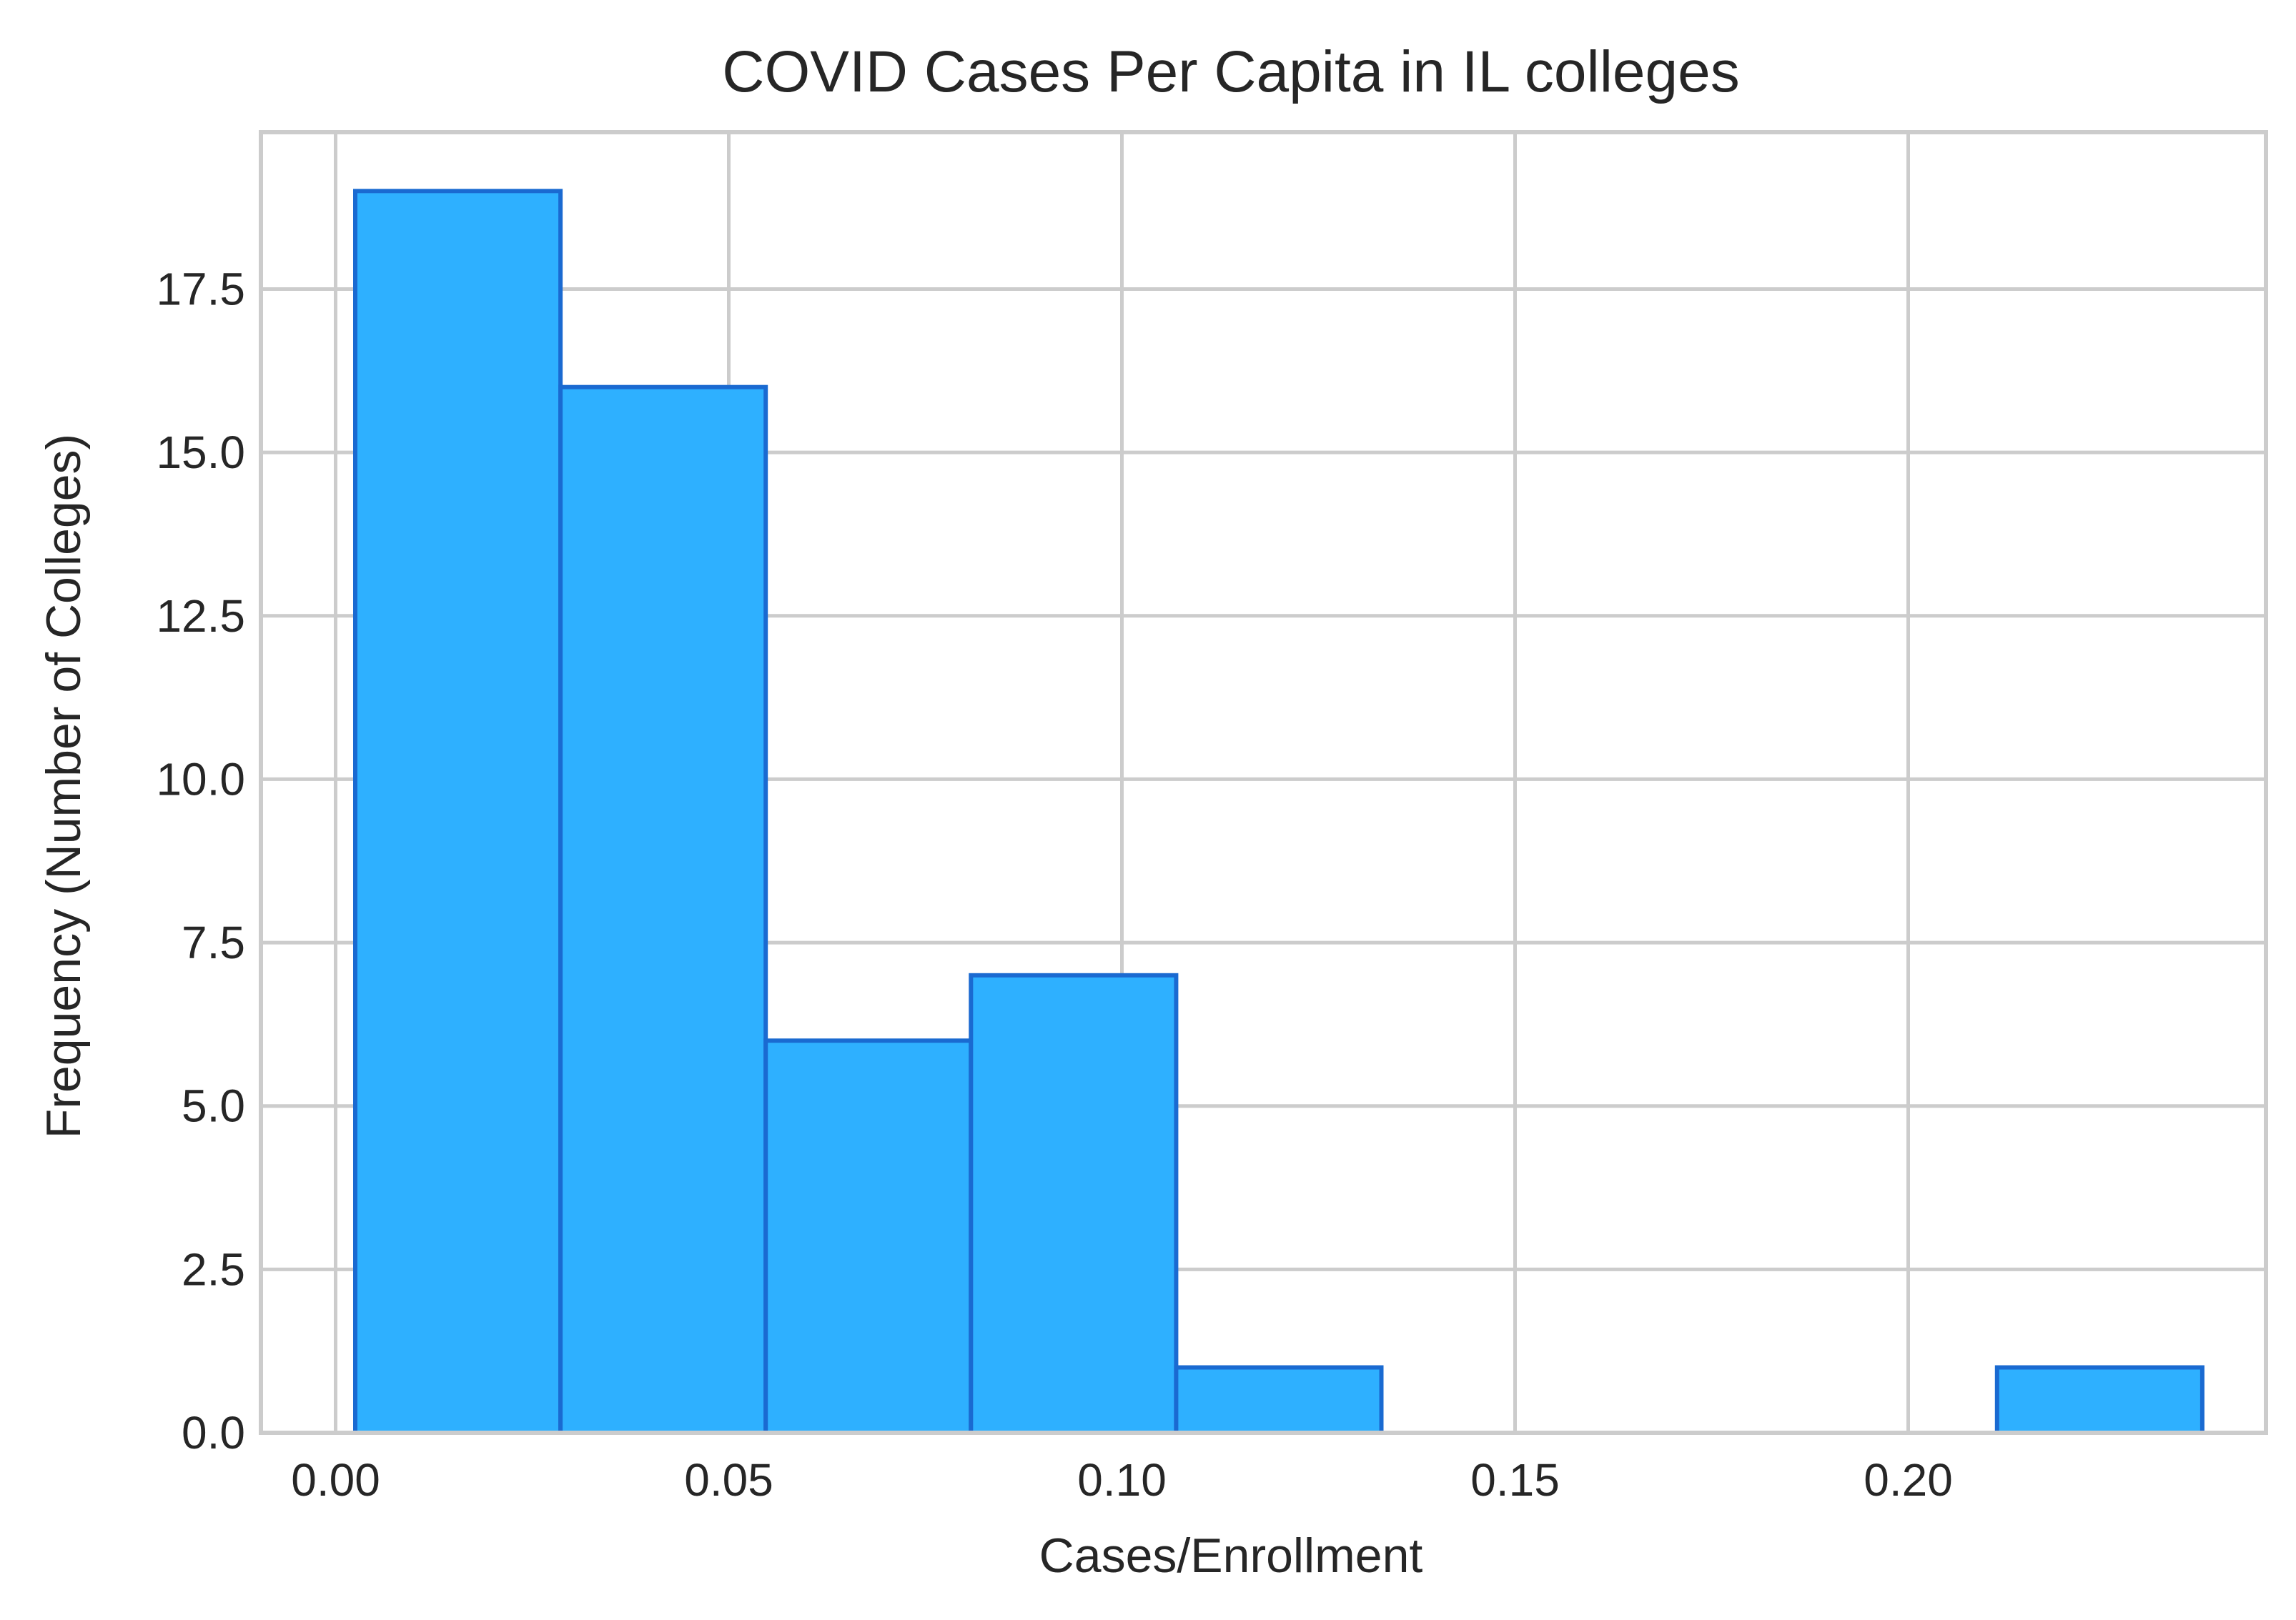 The image size is (2296, 1620). Describe the element at coordinates (213, 1106) in the screenshot. I see `y-tick-label: 5.0` at that location.